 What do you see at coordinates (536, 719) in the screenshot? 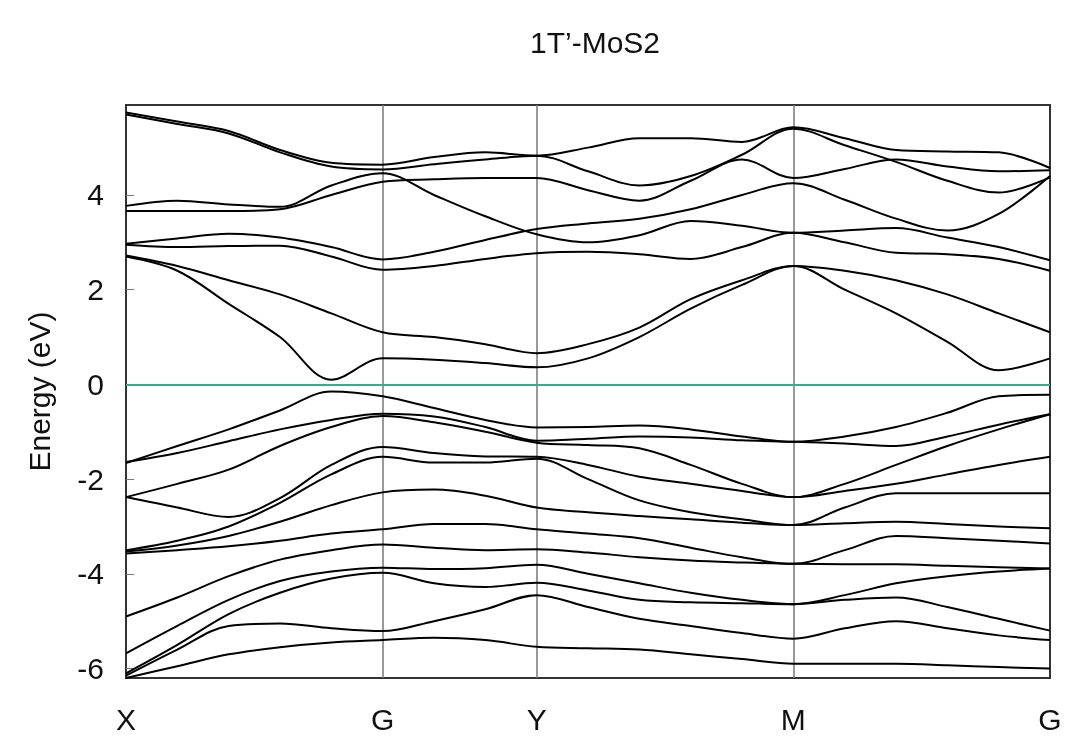
I see `x-tick-label: Y` at bounding box center [536, 719].